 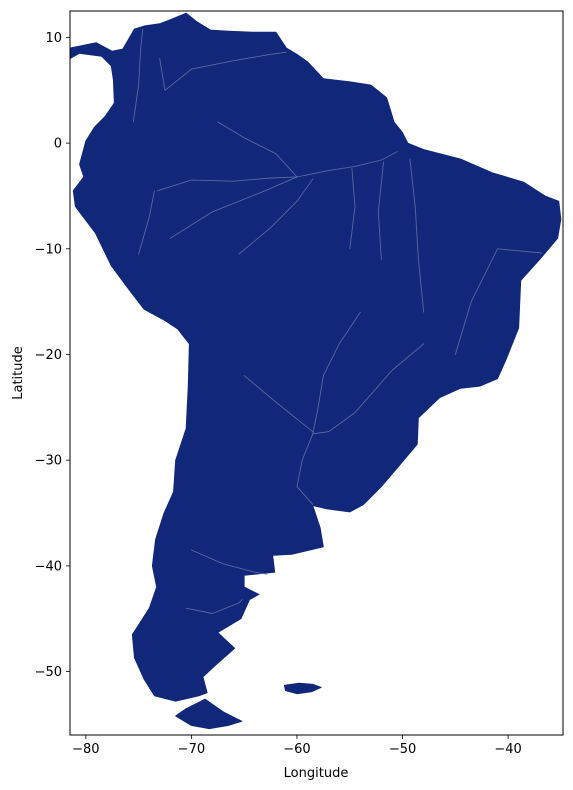 What do you see at coordinates (85, 749) in the screenshot?
I see `x-tick-label: −80` at bounding box center [85, 749].